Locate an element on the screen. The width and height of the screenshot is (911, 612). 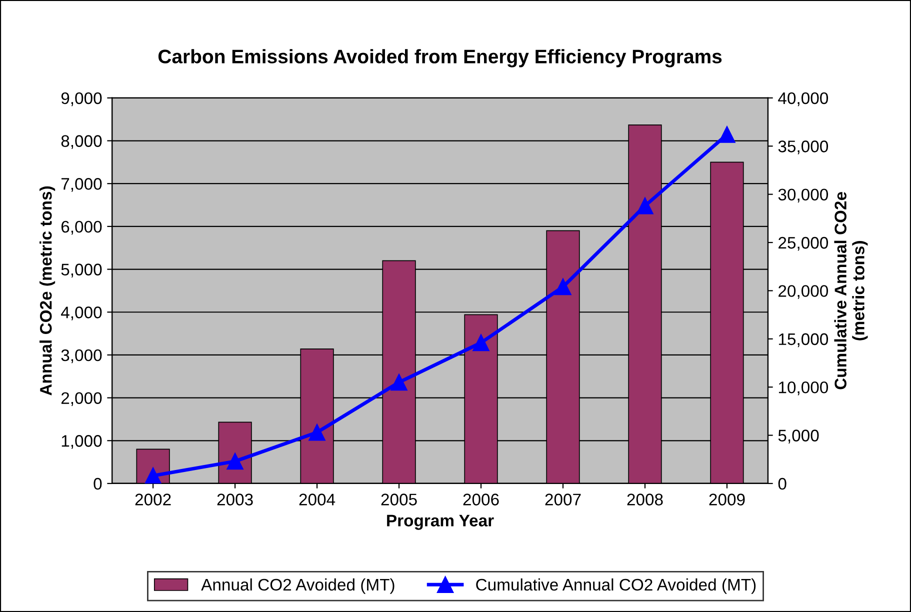
x-tick-label: 2009 is located at coordinates (727, 500).